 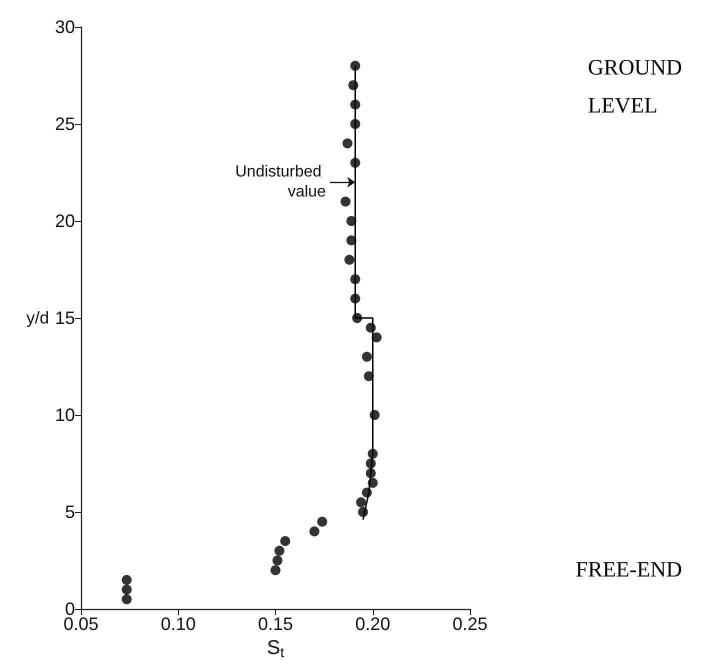 What do you see at coordinates (372, 624) in the screenshot?
I see `x-tick-label: 0.20` at bounding box center [372, 624].